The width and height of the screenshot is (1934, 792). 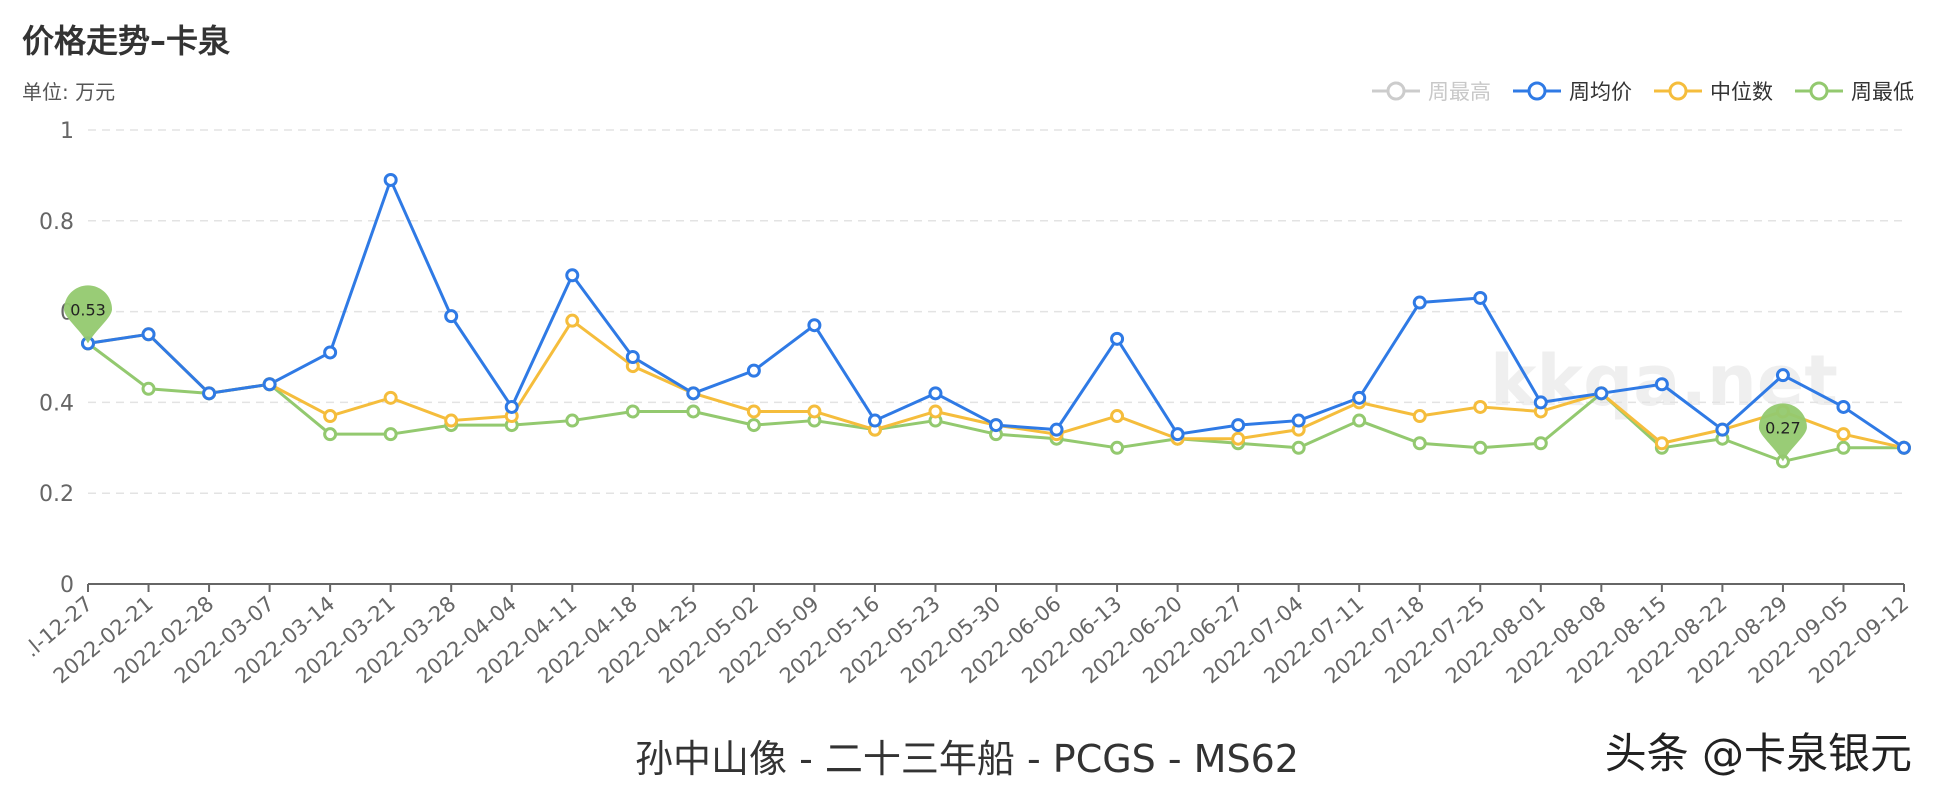 I want to click on legend-label-weekly-high: 周最高, so click(x=1459, y=92).